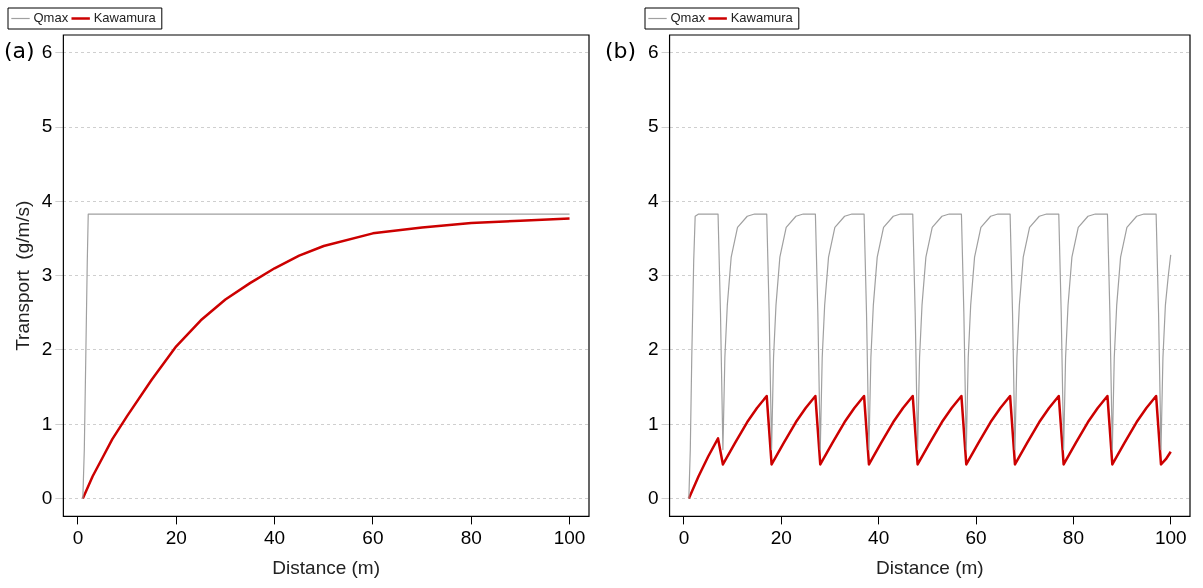 The width and height of the screenshot is (1203, 588). What do you see at coordinates (621, 50) in the screenshot?
I see `chart-title: (b)` at bounding box center [621, 50].